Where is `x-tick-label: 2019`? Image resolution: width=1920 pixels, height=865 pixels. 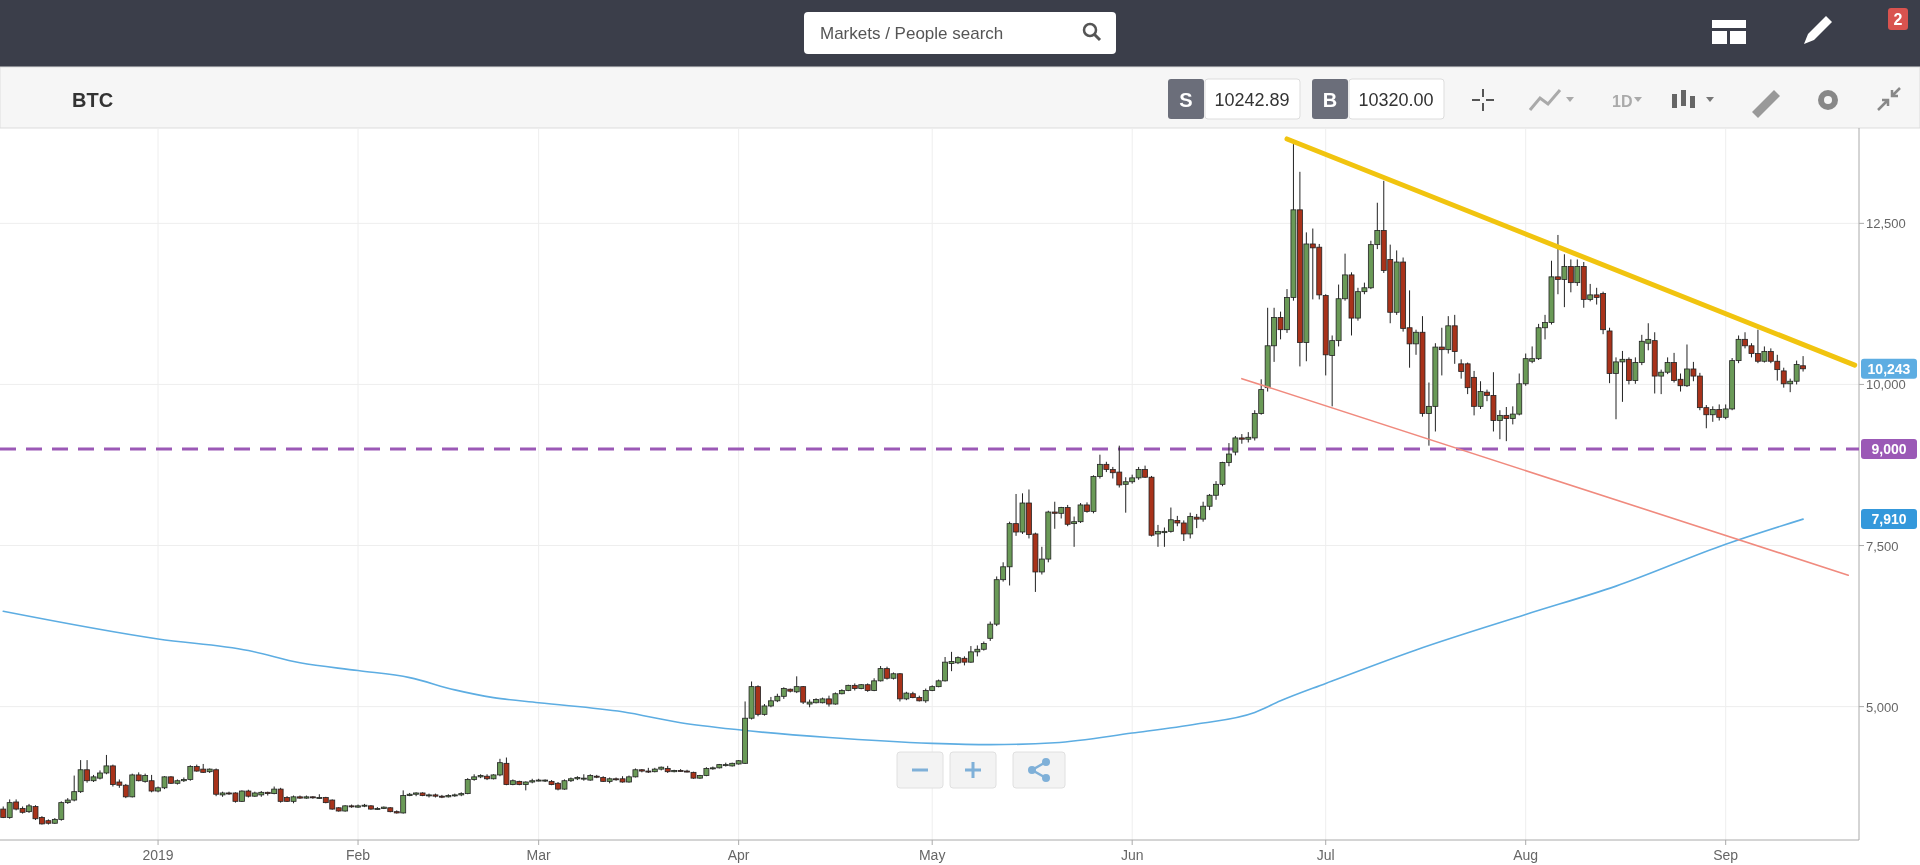 x-tick-label: 2019 is located at coordinates (158, 855).